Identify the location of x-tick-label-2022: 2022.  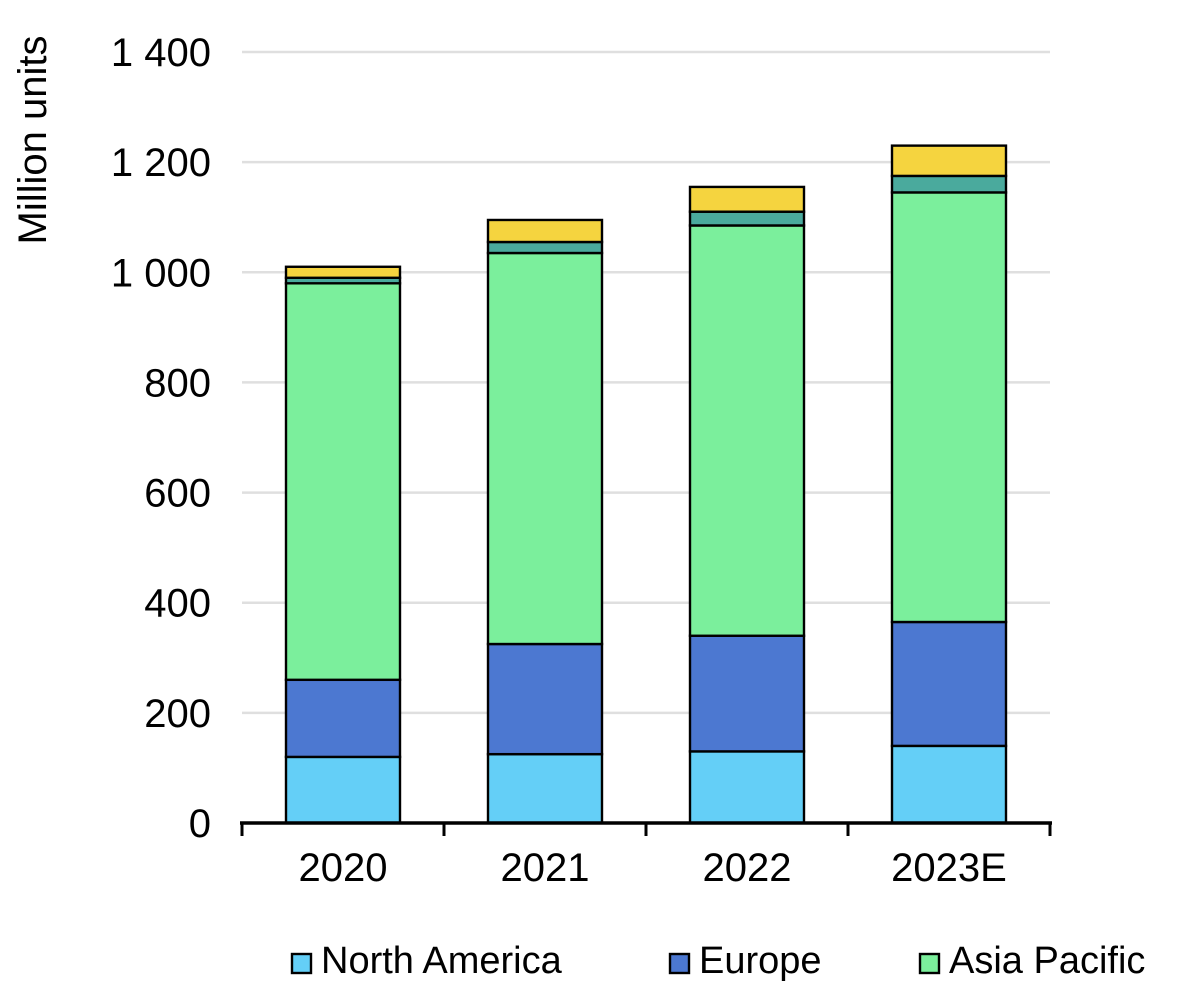
(747, 868).